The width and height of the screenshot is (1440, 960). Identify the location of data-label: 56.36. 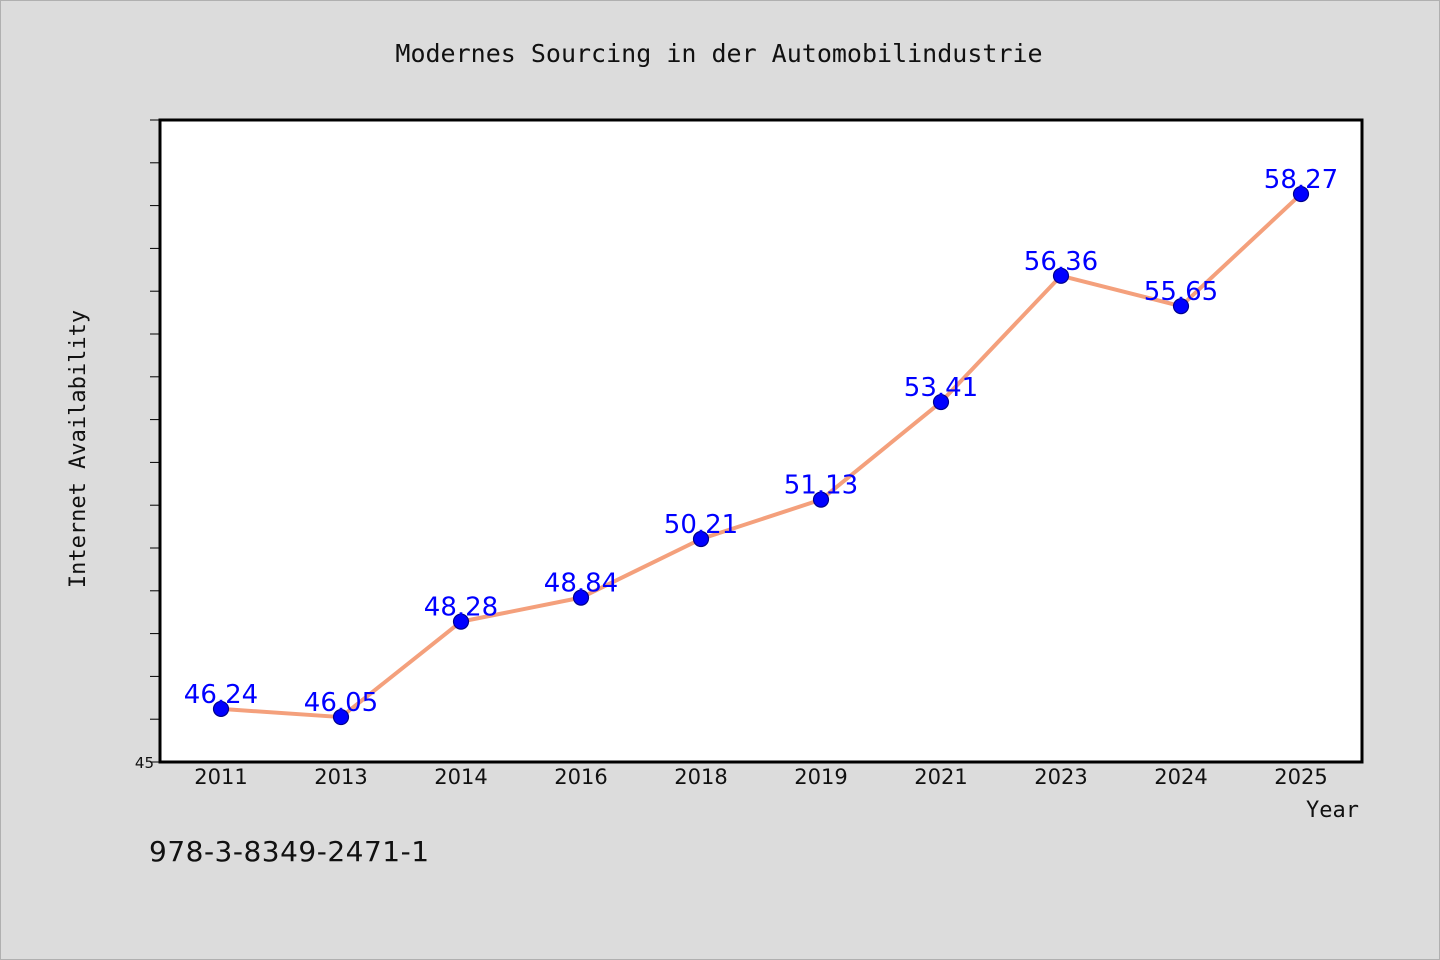
(1061, 262).